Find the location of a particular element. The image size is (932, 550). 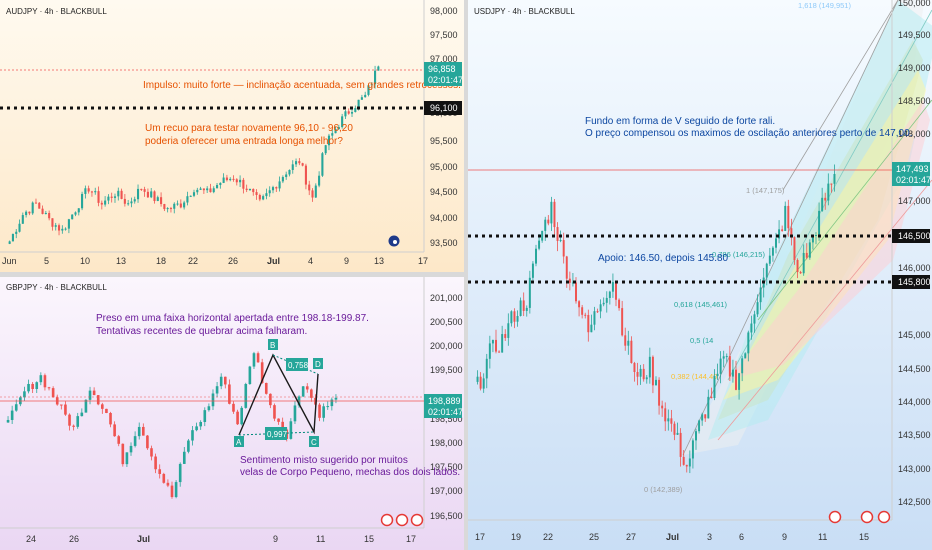

level-label-145800: 145,800 is located at coordinates (911, 282).